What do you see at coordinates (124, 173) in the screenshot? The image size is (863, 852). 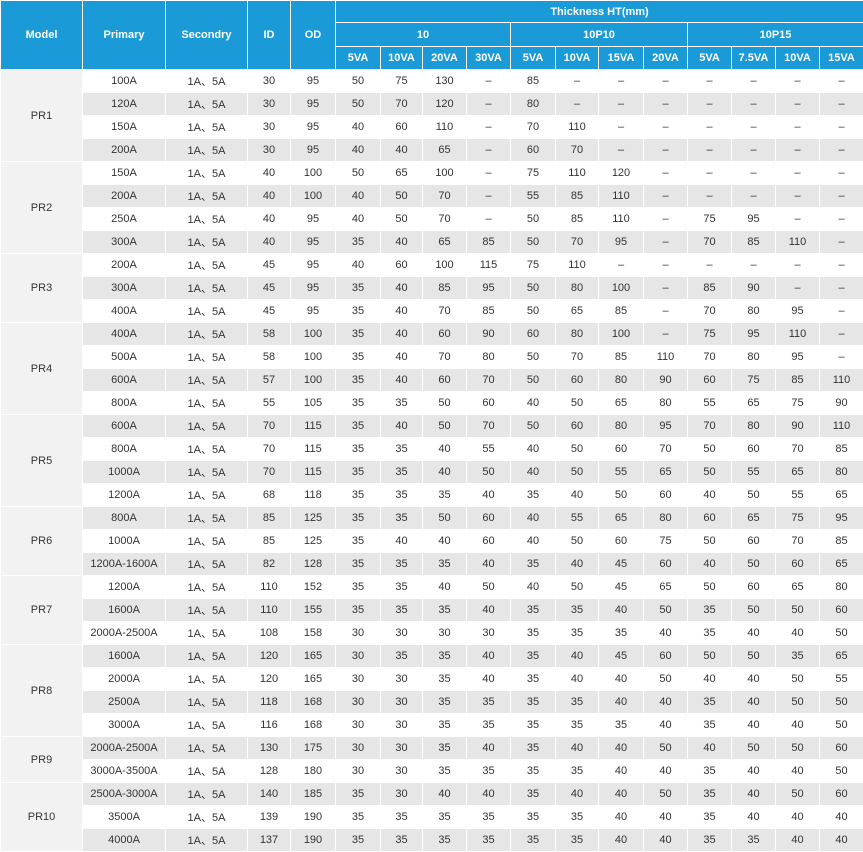 I see `data-cell: 150A` at bounding box center [124, 173].